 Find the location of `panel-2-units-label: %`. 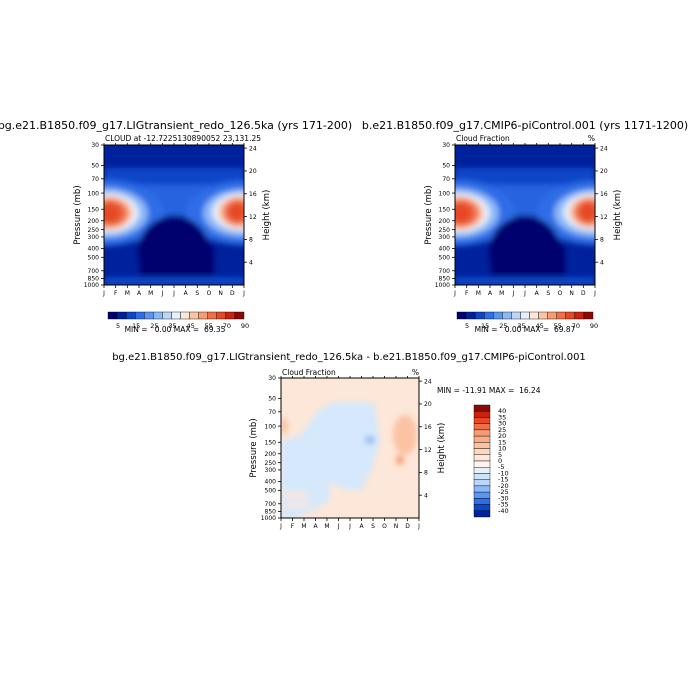

panel-2-units-label: % is located at coordinates (591, 138).